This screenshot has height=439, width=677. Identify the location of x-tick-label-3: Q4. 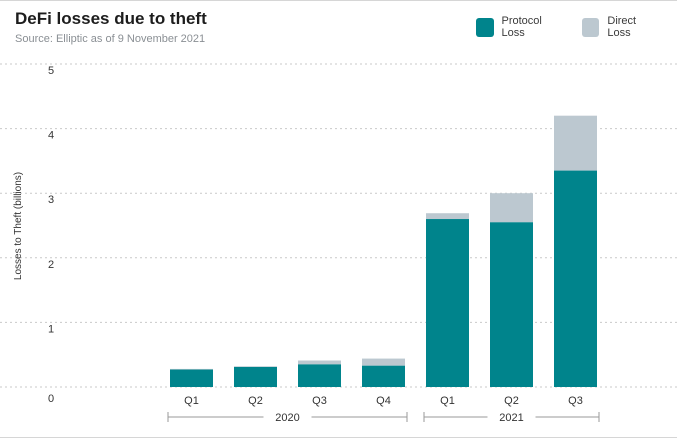
(383, 401).